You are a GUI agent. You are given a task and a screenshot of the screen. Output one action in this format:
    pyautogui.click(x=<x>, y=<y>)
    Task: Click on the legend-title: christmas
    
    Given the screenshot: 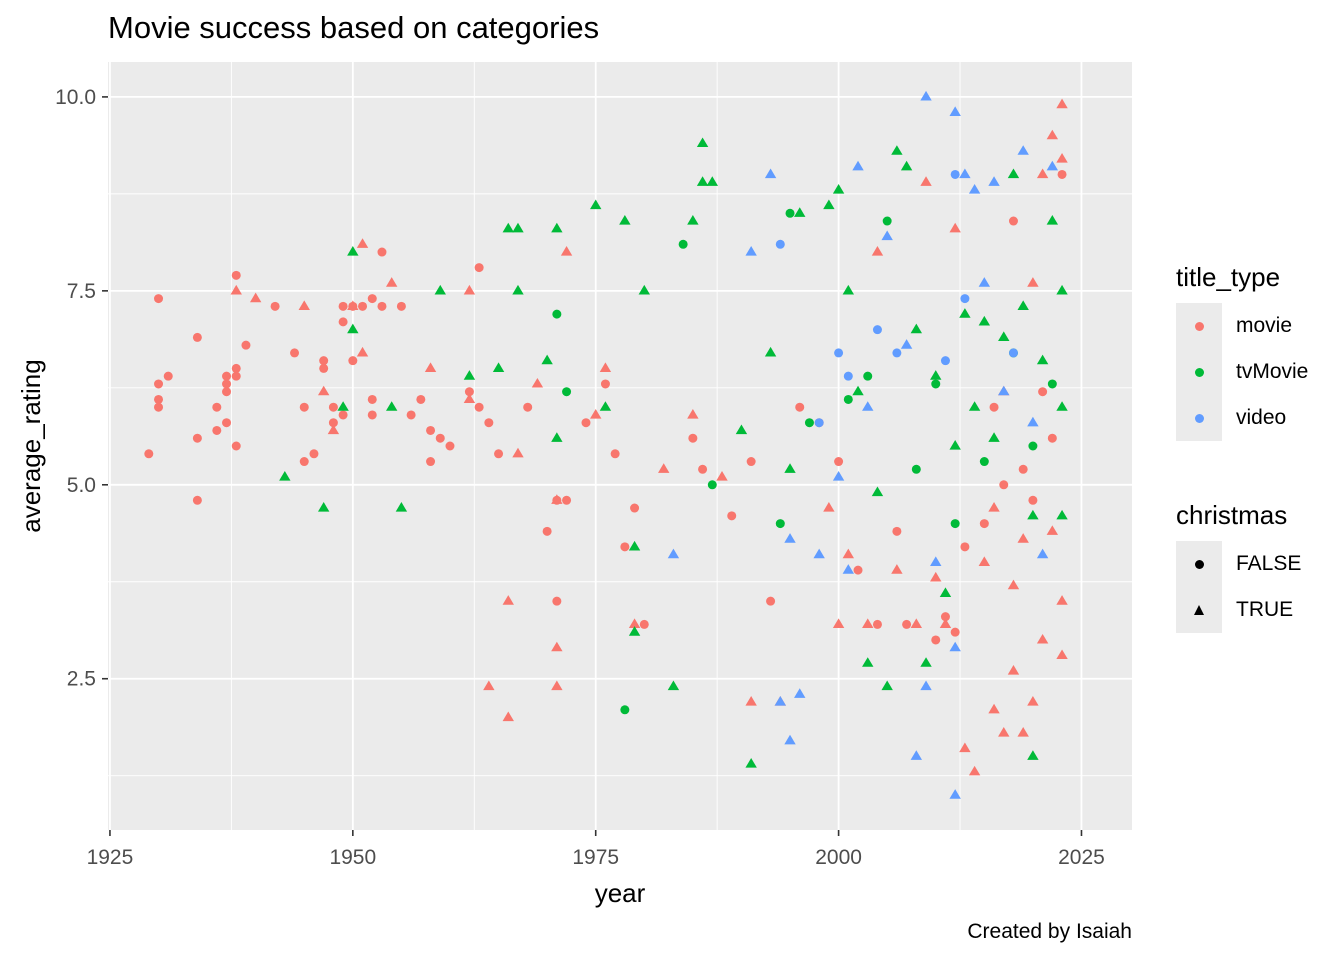 What is the action you would take?
    pyautogui.click(x=1232, y=515)
    